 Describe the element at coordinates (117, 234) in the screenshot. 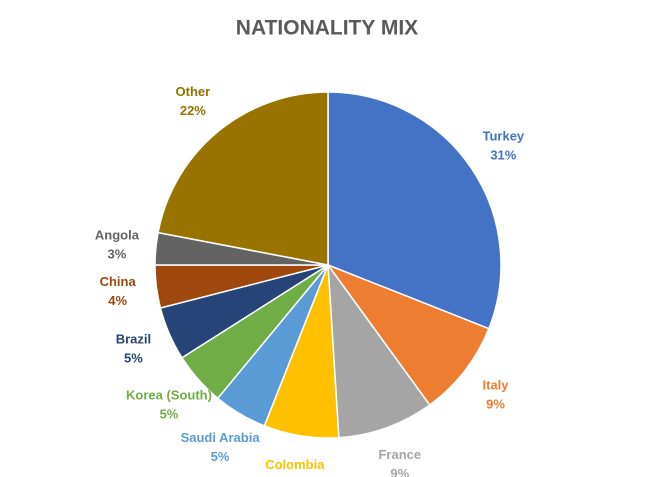

I see `slice-label: Angola` at that location.